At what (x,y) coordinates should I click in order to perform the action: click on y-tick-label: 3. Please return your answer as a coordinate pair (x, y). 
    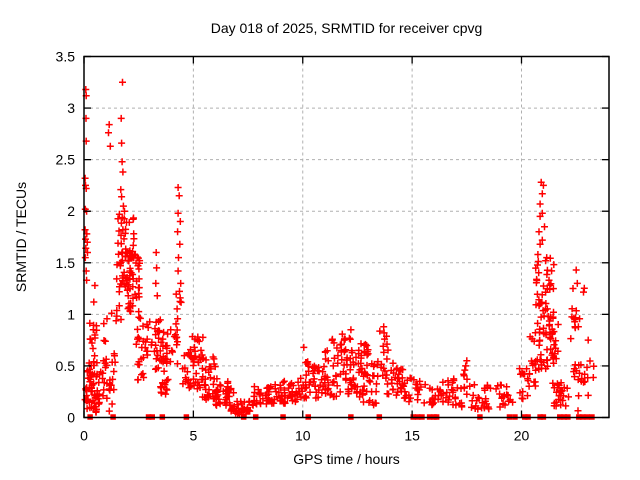
    Looking at the image, I should click on (71, 108).